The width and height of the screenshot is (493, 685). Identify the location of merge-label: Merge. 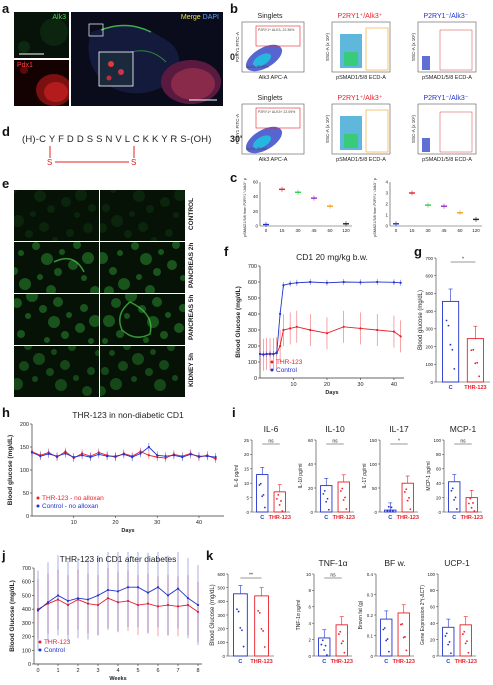
(190, 17).